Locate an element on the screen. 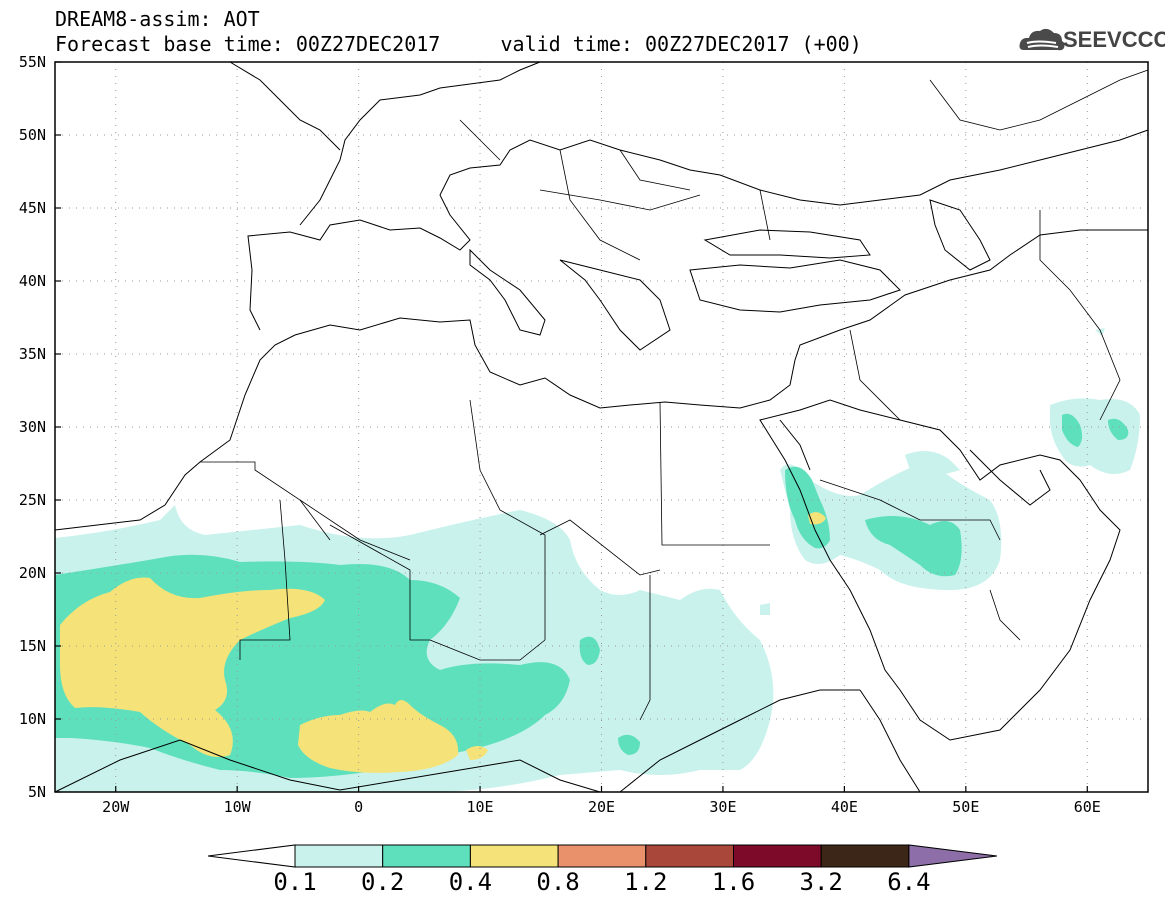 This screenshot has height=905, width=1165. lat-label: 35N is located at coordinates (32, 354).